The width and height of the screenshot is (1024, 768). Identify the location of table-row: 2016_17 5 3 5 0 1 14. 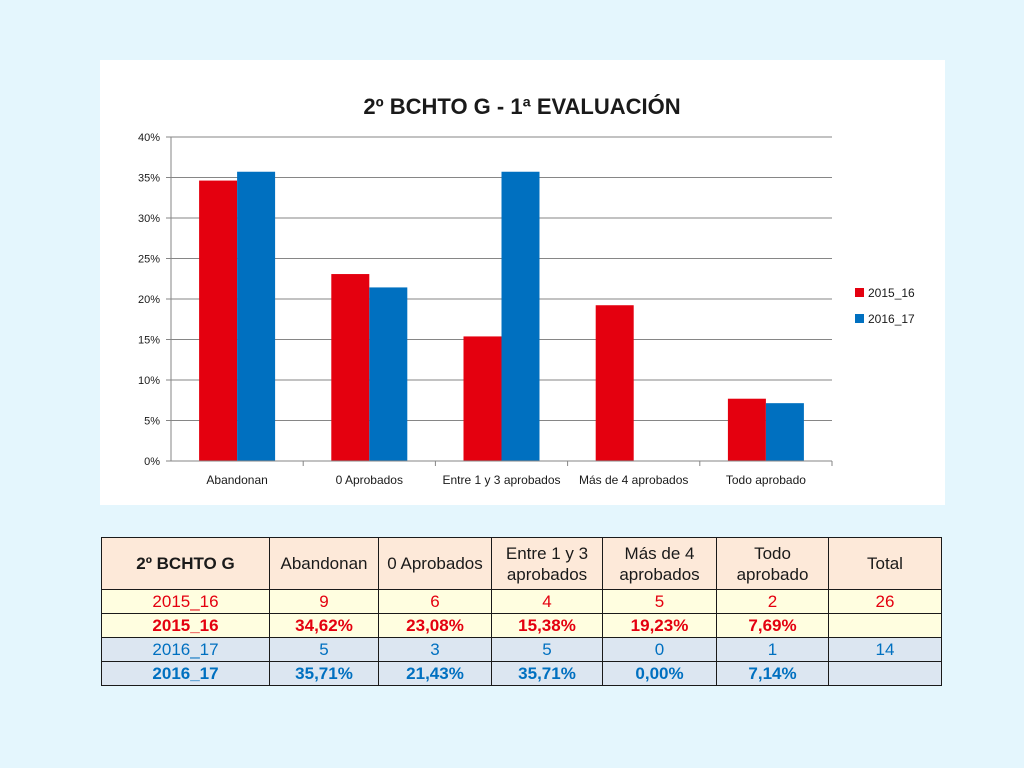
(521, 649).